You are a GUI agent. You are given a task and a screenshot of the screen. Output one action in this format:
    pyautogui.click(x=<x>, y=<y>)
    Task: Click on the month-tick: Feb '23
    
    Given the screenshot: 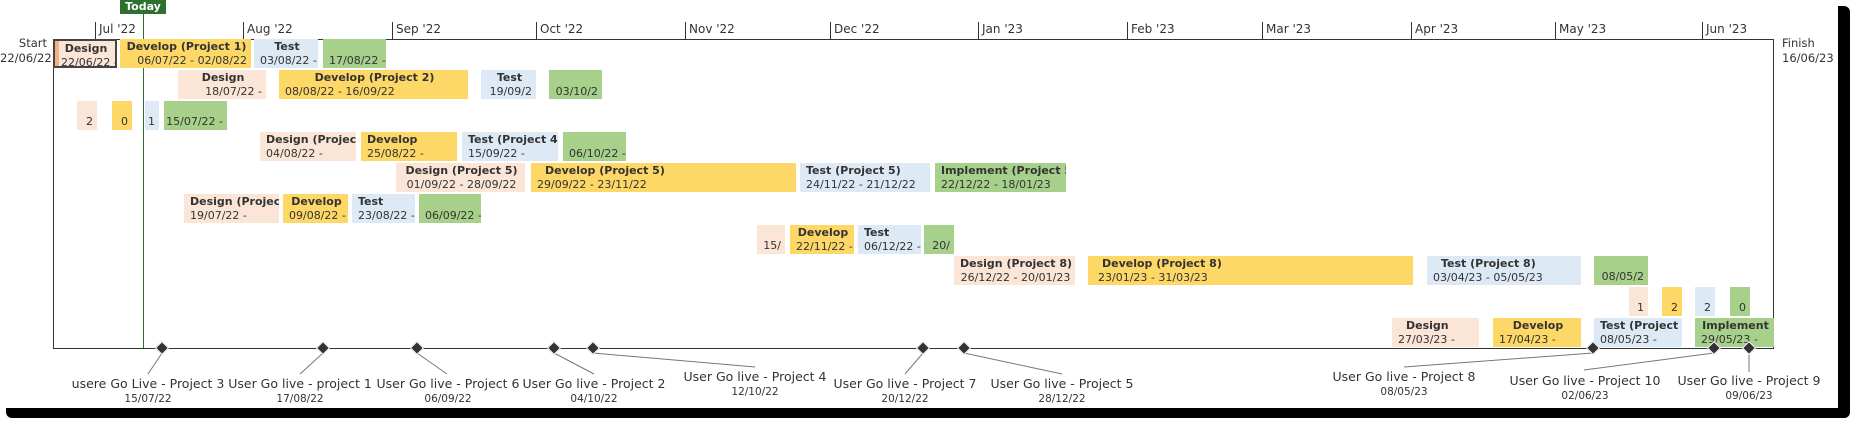 What is the action you would take?
    pyautogui.click(x=1151, y=30)
    